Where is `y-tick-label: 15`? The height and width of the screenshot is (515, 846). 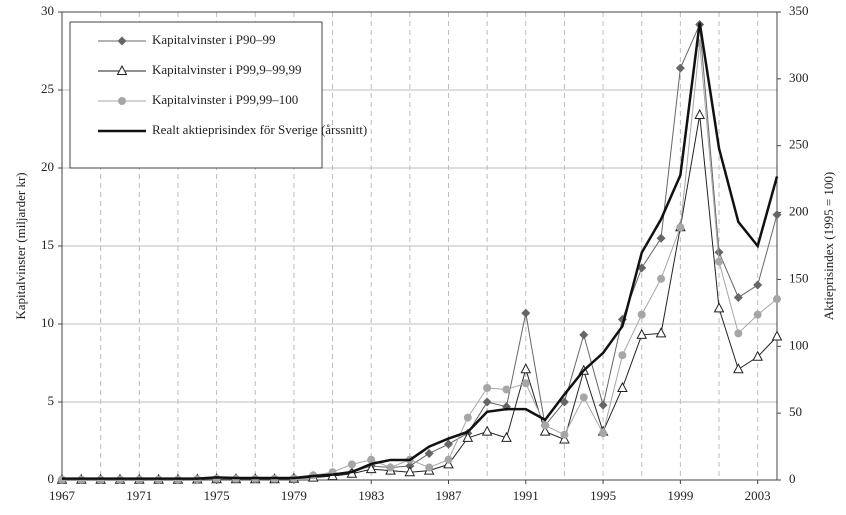 y-tick-label: 15 is located at coordinates (47, 244).